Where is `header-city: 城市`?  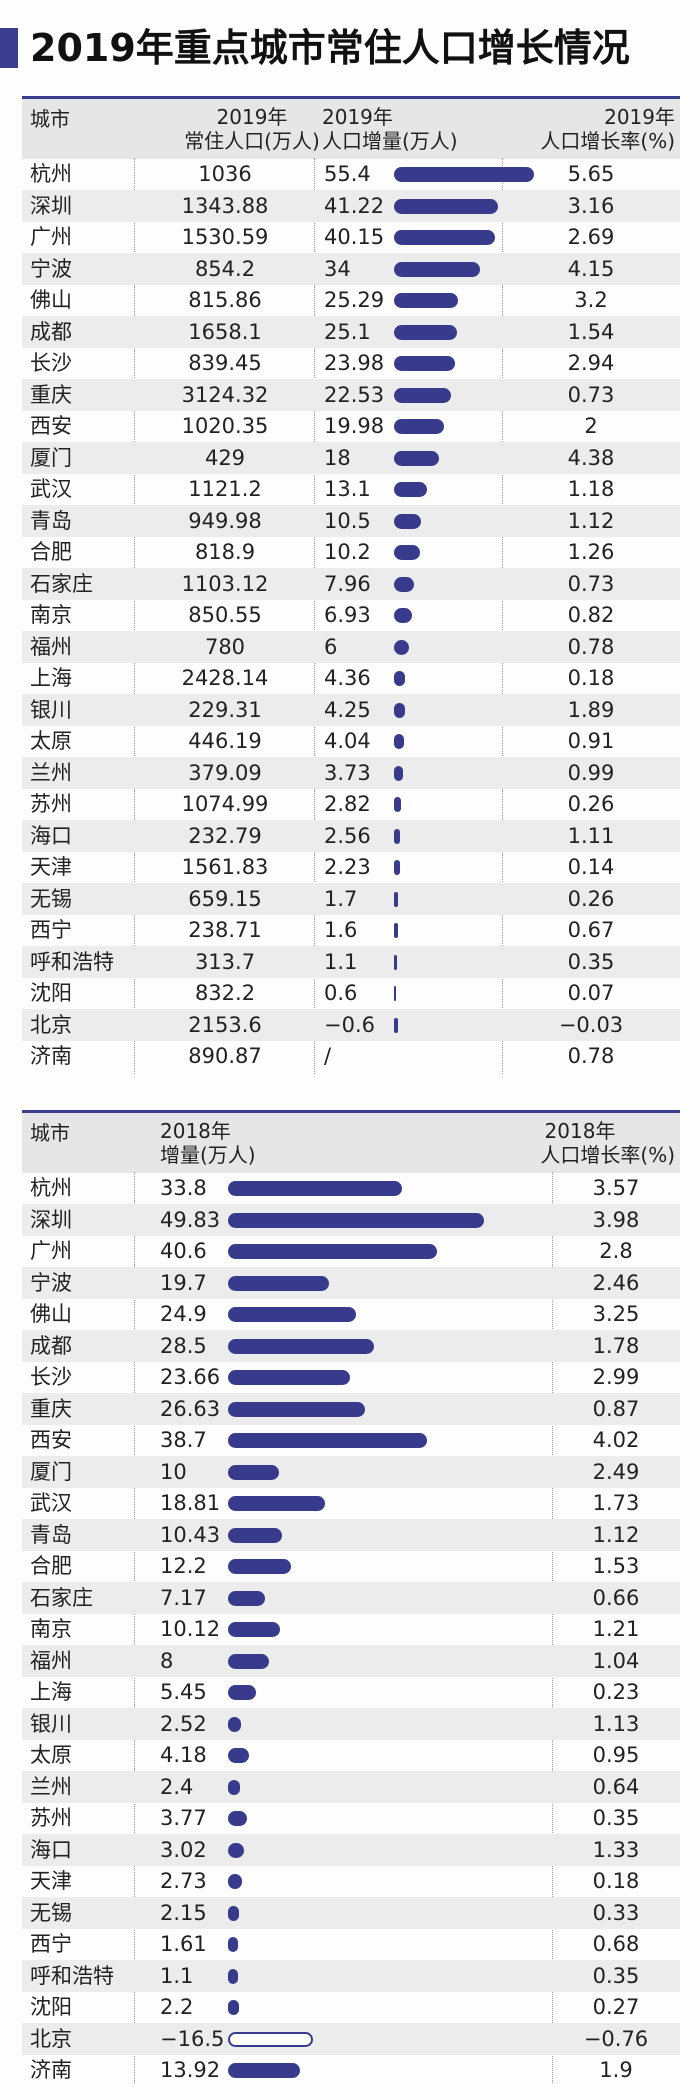
header-city: 城市 is located at coordinates (50, 1133).